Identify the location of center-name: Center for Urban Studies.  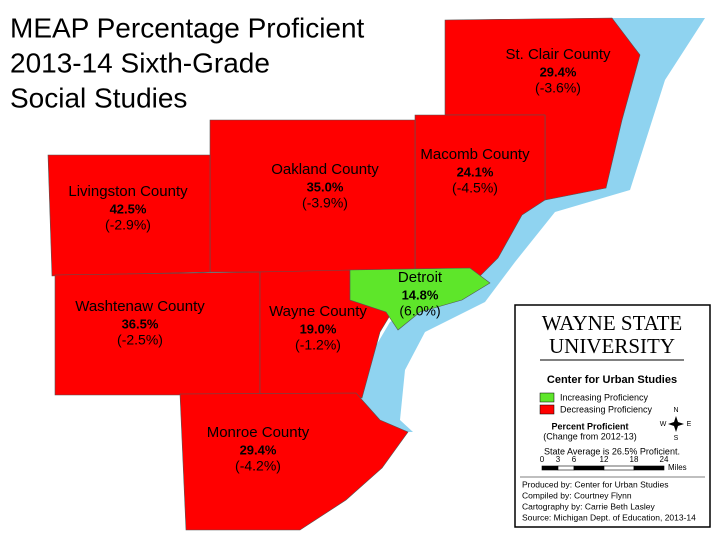
(612, 380).